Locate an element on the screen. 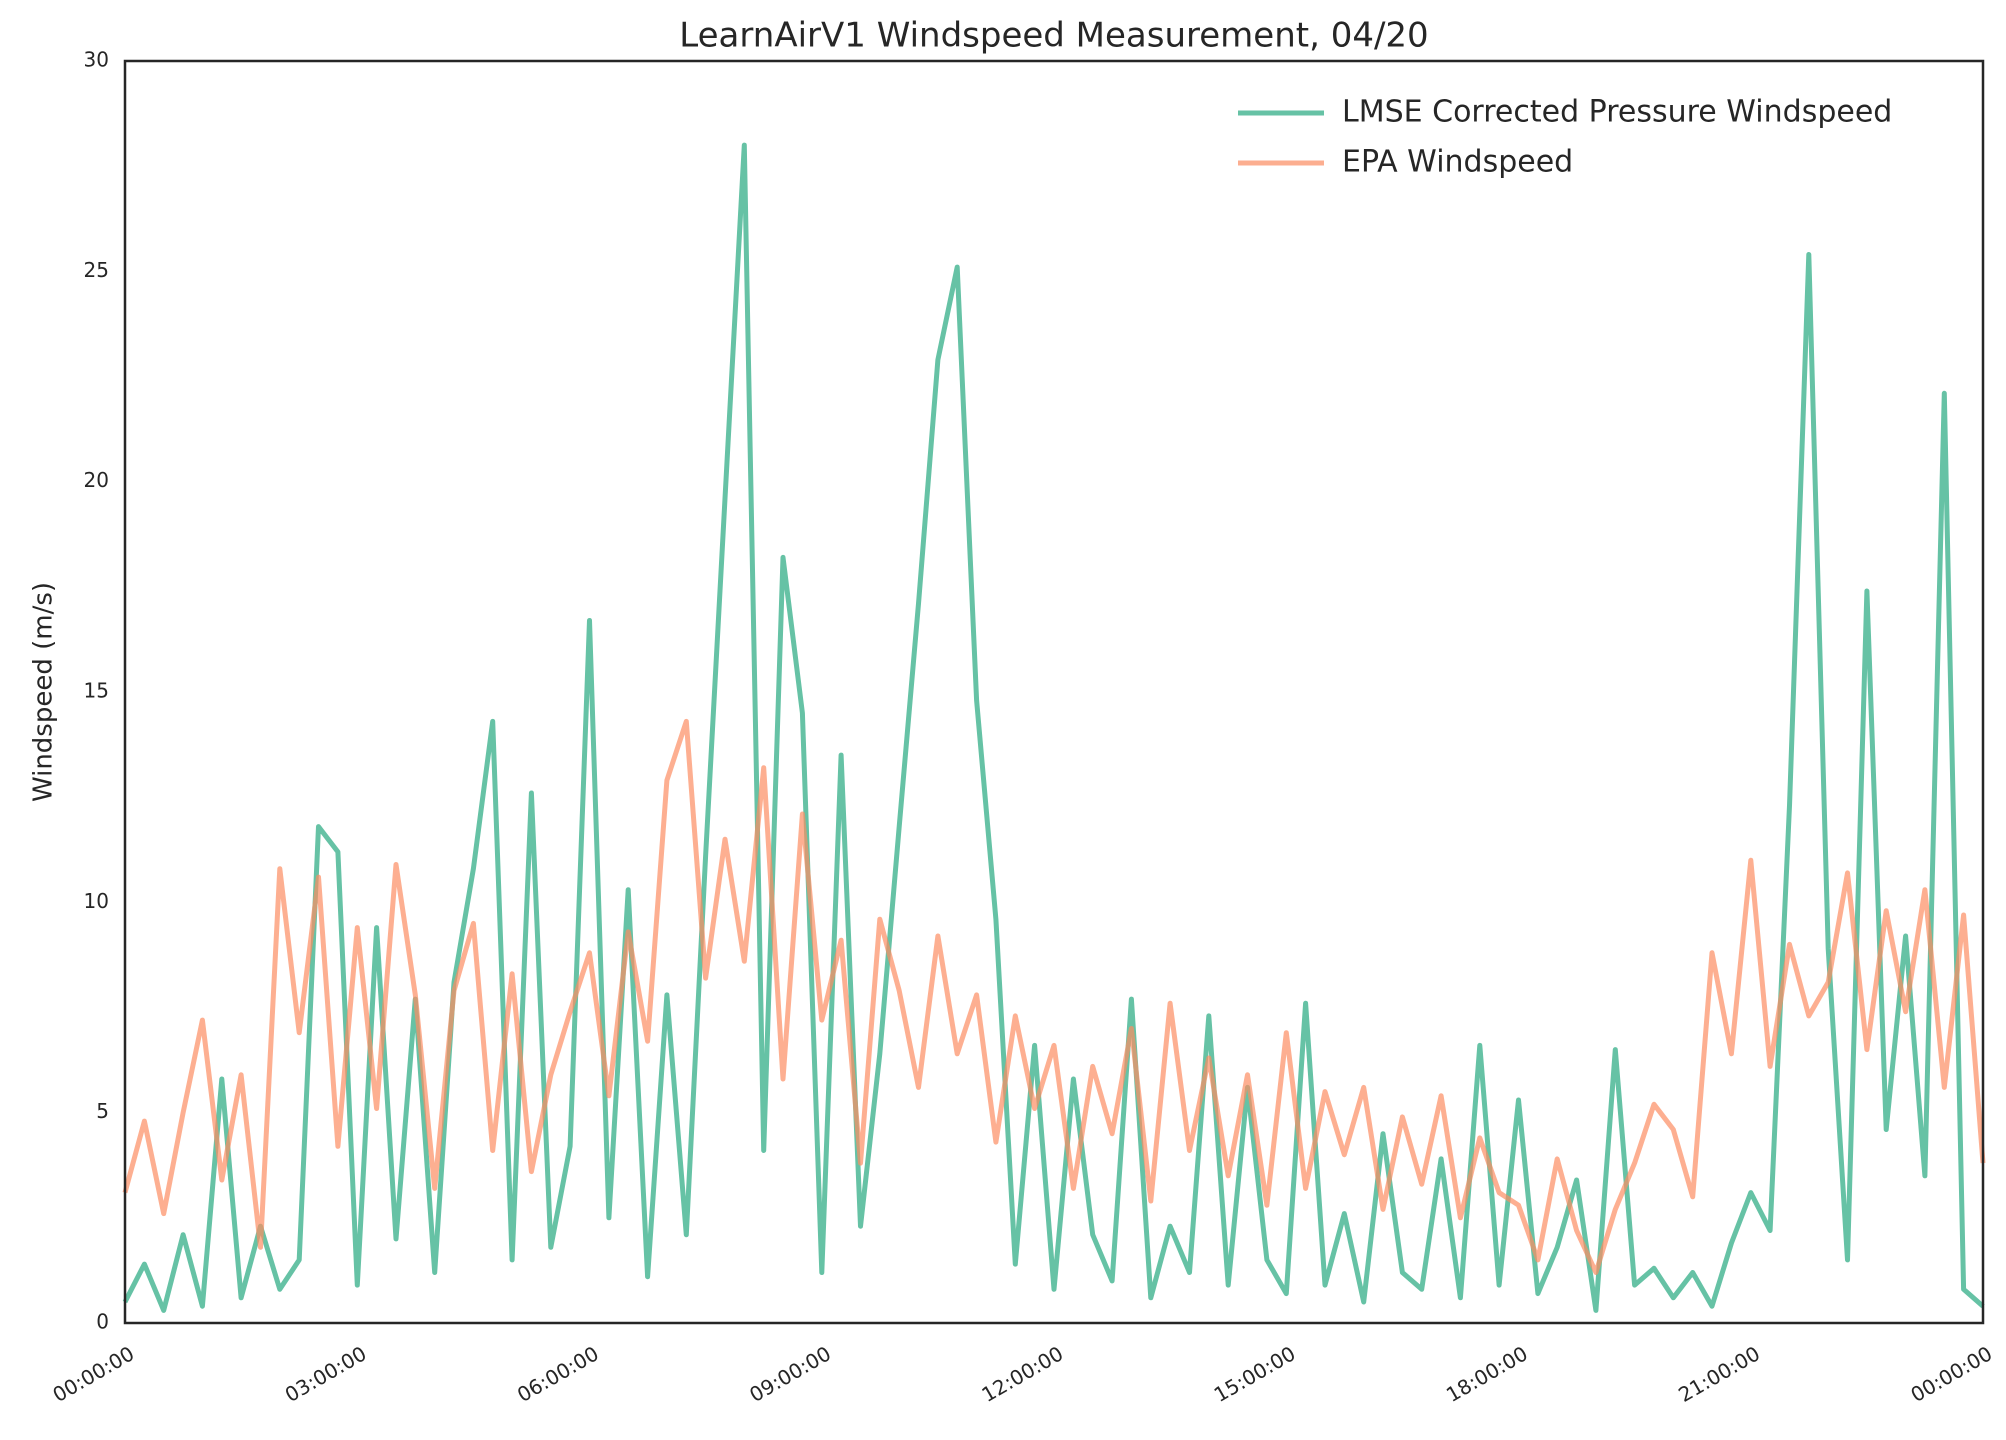  y-tick-label: 15 is located at coordinates (96, 691).